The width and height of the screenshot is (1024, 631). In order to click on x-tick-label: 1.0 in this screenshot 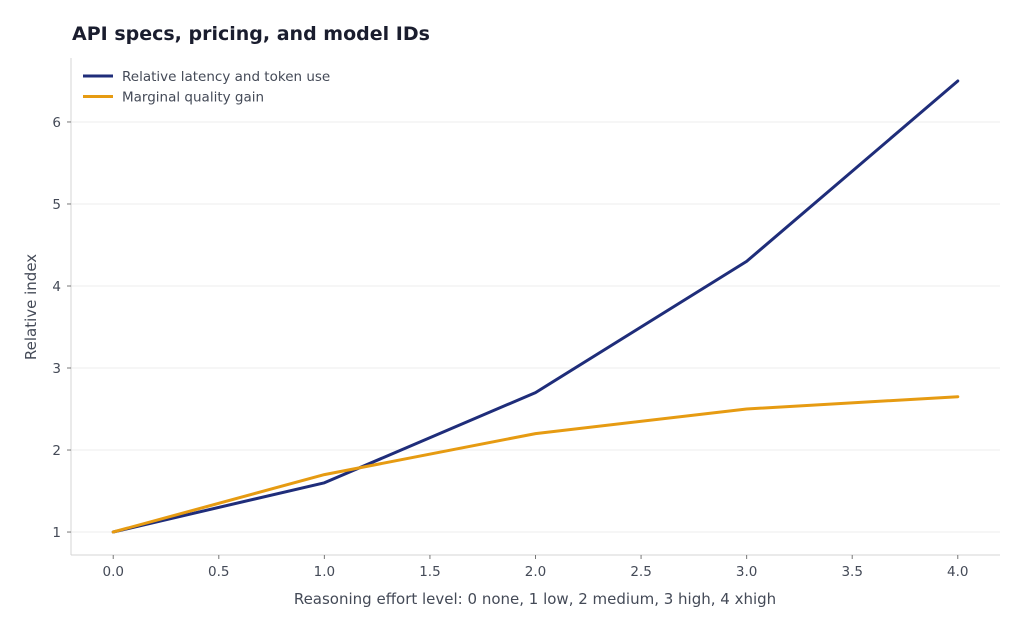, I will do `click(324, 572)`.